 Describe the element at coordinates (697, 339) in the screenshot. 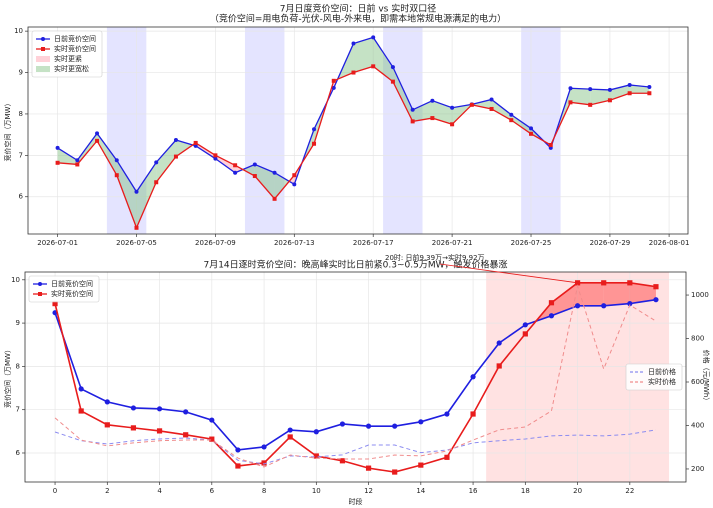

I see `y2-tick-label: 800` at that location.